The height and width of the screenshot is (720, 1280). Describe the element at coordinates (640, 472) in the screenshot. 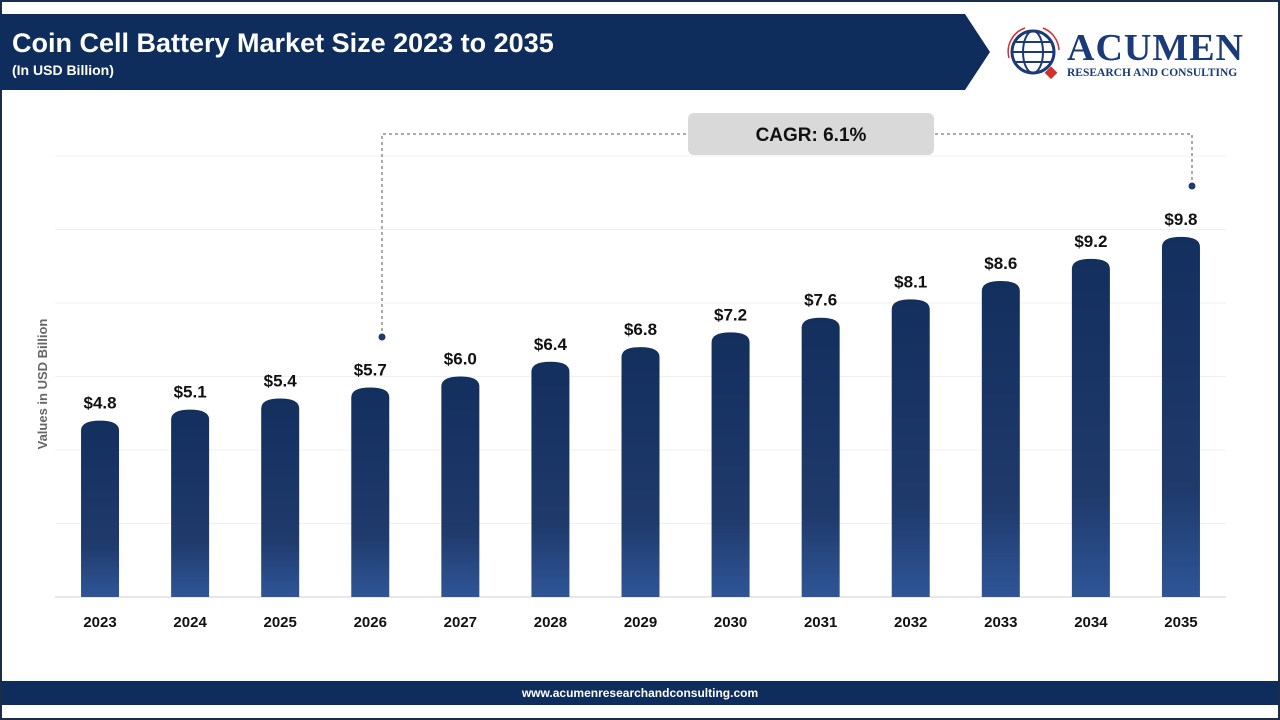

I see `bar-2029` at that location.